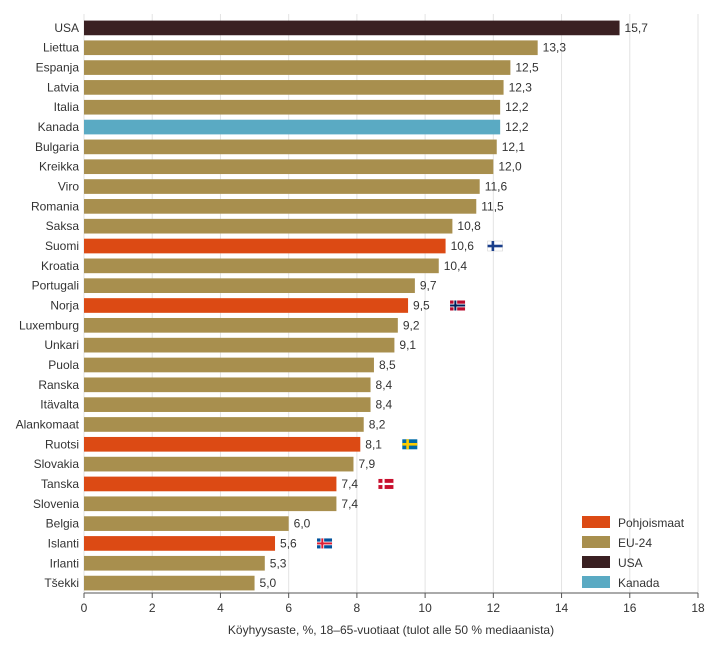  What do you see at coordinates (469, 226) in the screenshot?
I see `value-label: 10,8` at bounding box center [469, 226].